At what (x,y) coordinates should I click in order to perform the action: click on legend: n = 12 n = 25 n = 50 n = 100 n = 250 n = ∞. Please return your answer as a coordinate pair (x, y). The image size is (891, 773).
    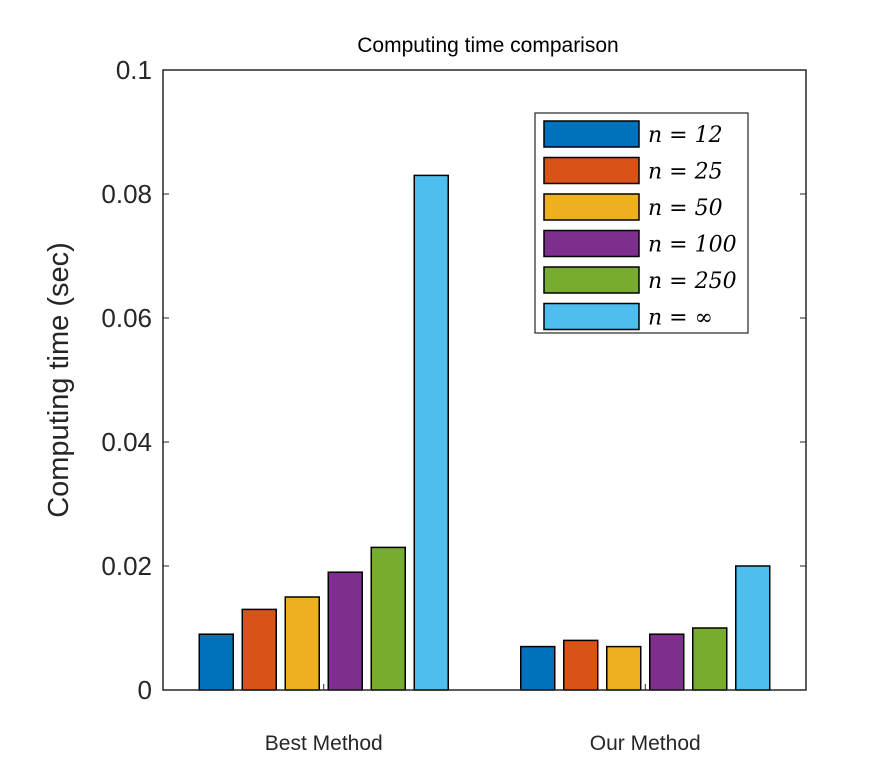
    Looking at the image, I should click on (641, 223).